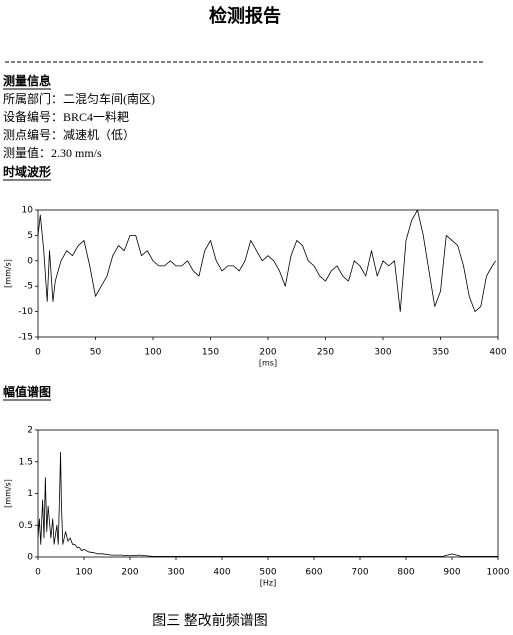  Describe the element at coordinates (27, 171) in the screenshot. I see `chart-title: 时域波形` at that location.